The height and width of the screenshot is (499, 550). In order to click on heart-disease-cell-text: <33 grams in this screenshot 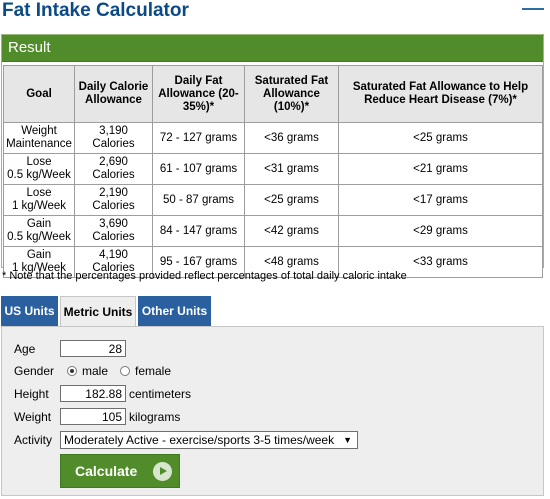, I will do `click(440, 261)`.